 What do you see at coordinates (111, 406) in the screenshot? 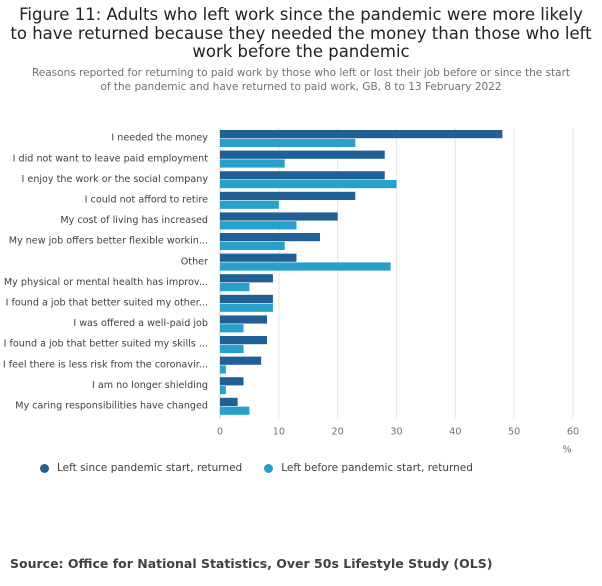
I see `category-label: My caring responsibilities have changed` at bounding box center [111, 406].